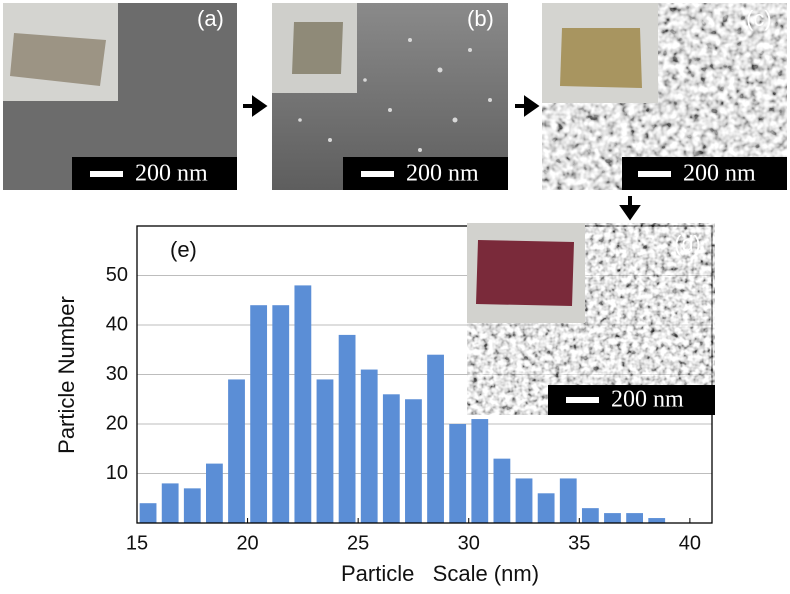  I want to click on panel-label: (e), so click(183, 249).